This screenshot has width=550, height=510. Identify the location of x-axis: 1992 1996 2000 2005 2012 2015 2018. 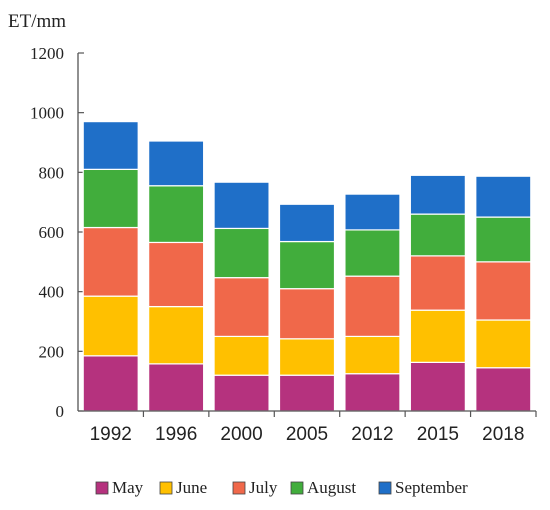
(307, 427).